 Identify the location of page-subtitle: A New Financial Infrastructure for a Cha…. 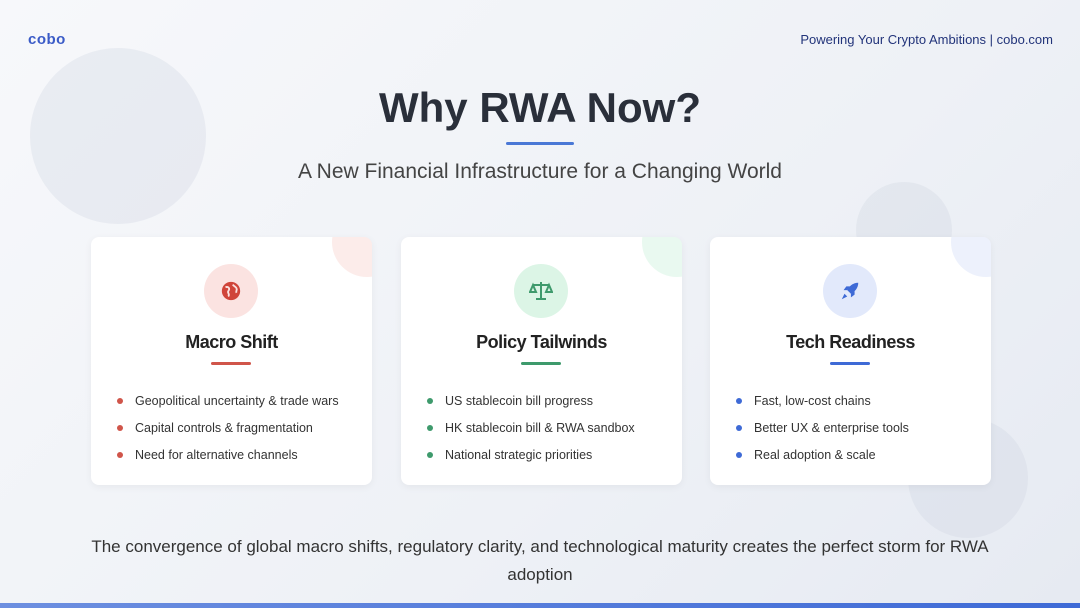
(539, 171).